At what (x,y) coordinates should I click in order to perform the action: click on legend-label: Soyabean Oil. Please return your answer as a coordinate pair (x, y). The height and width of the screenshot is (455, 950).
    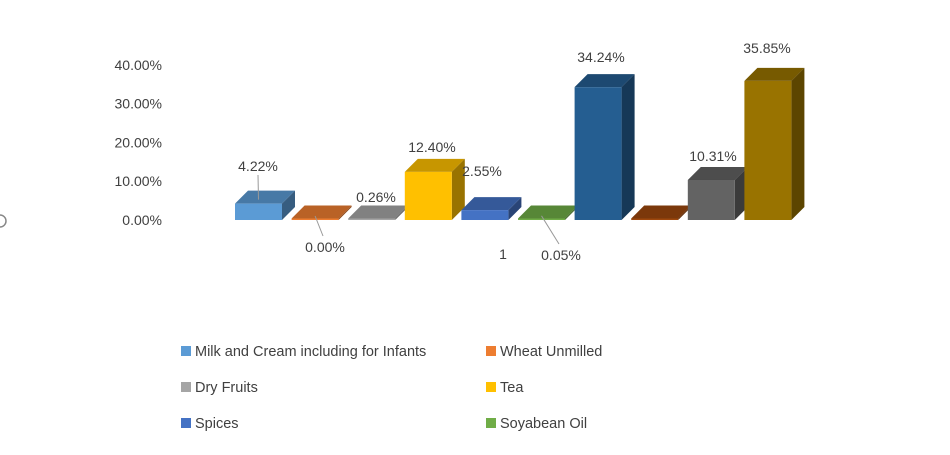
    Looking at the image, I should click on (543, 424).